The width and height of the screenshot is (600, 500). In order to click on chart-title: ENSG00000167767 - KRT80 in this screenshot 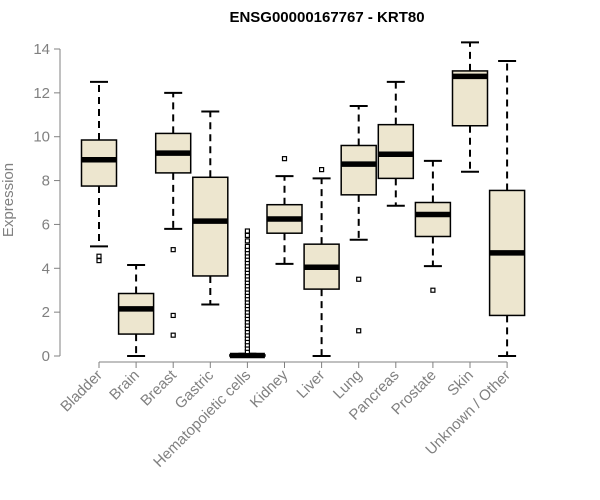, I will do `click(326, 17)`.